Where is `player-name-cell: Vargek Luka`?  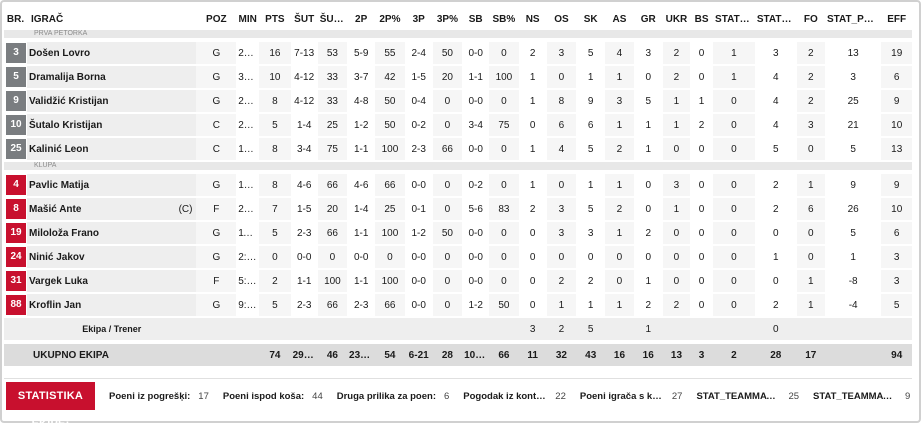
player-name-cell: Vargek Luka is located at coordinates (112, 282).